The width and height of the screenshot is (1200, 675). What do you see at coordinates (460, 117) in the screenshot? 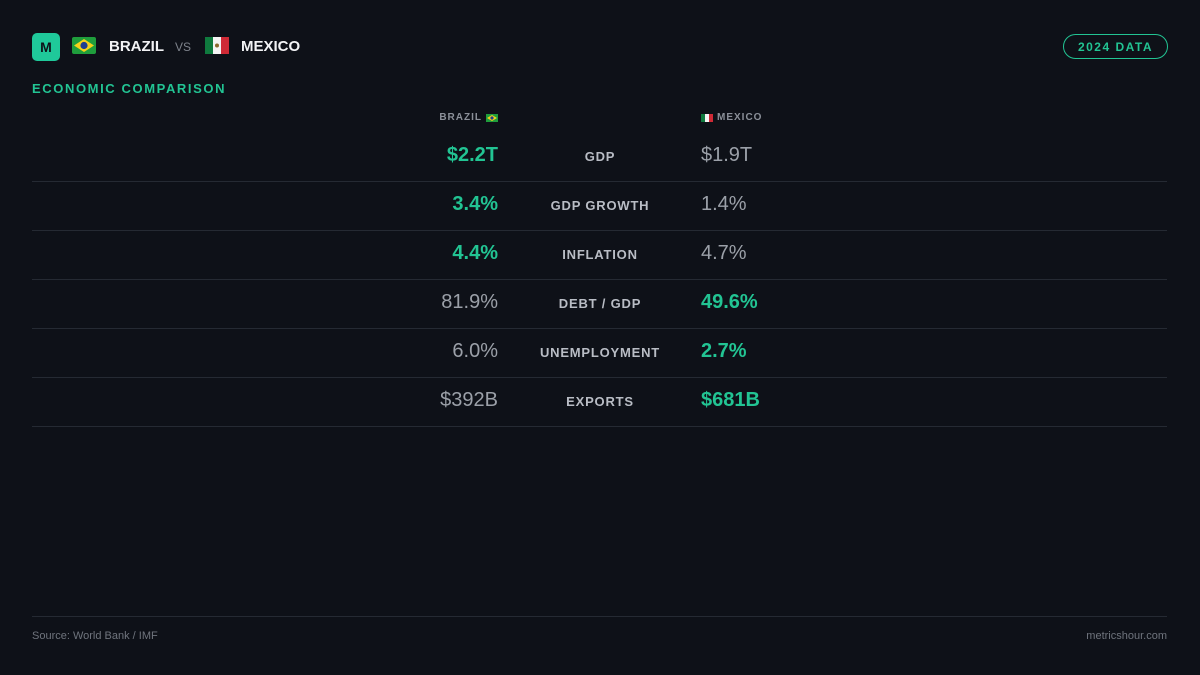
I see `column-label: BRAZIL` at bounding box center [460, 117].